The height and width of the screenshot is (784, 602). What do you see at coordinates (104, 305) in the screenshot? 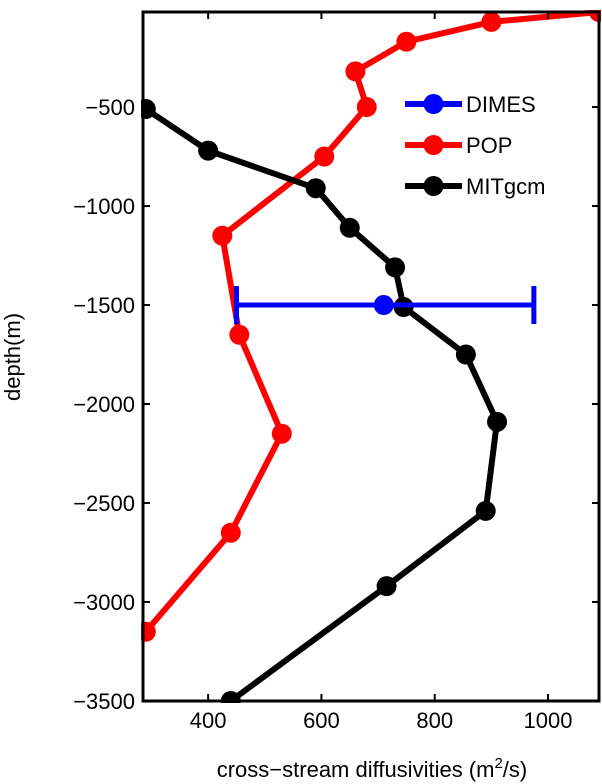
I see `y-tick-label: −1500` at bounding box center [104, 305].